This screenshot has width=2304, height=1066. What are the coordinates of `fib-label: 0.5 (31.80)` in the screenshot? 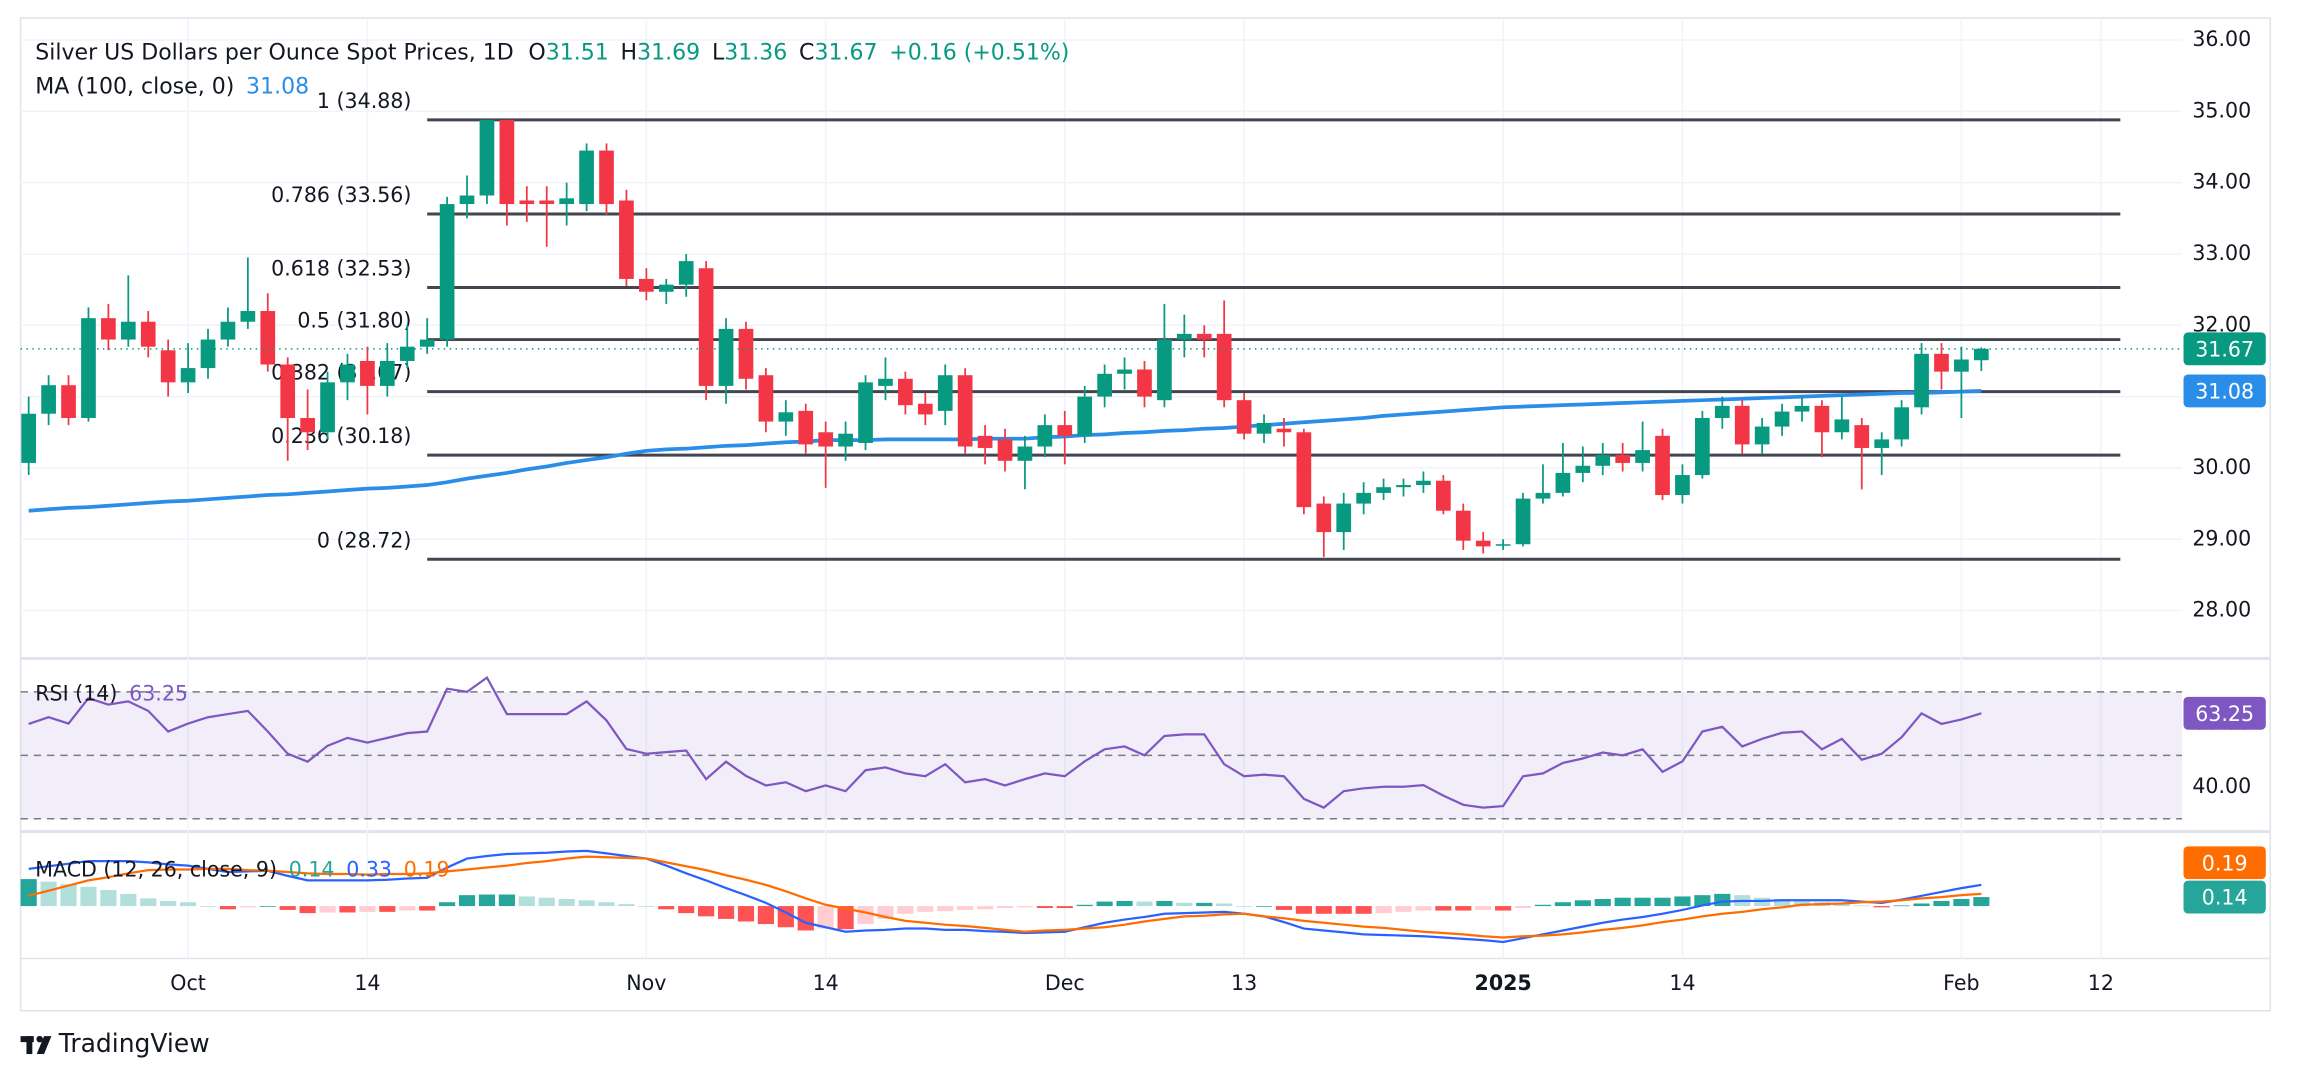 It's located at (354, 321).